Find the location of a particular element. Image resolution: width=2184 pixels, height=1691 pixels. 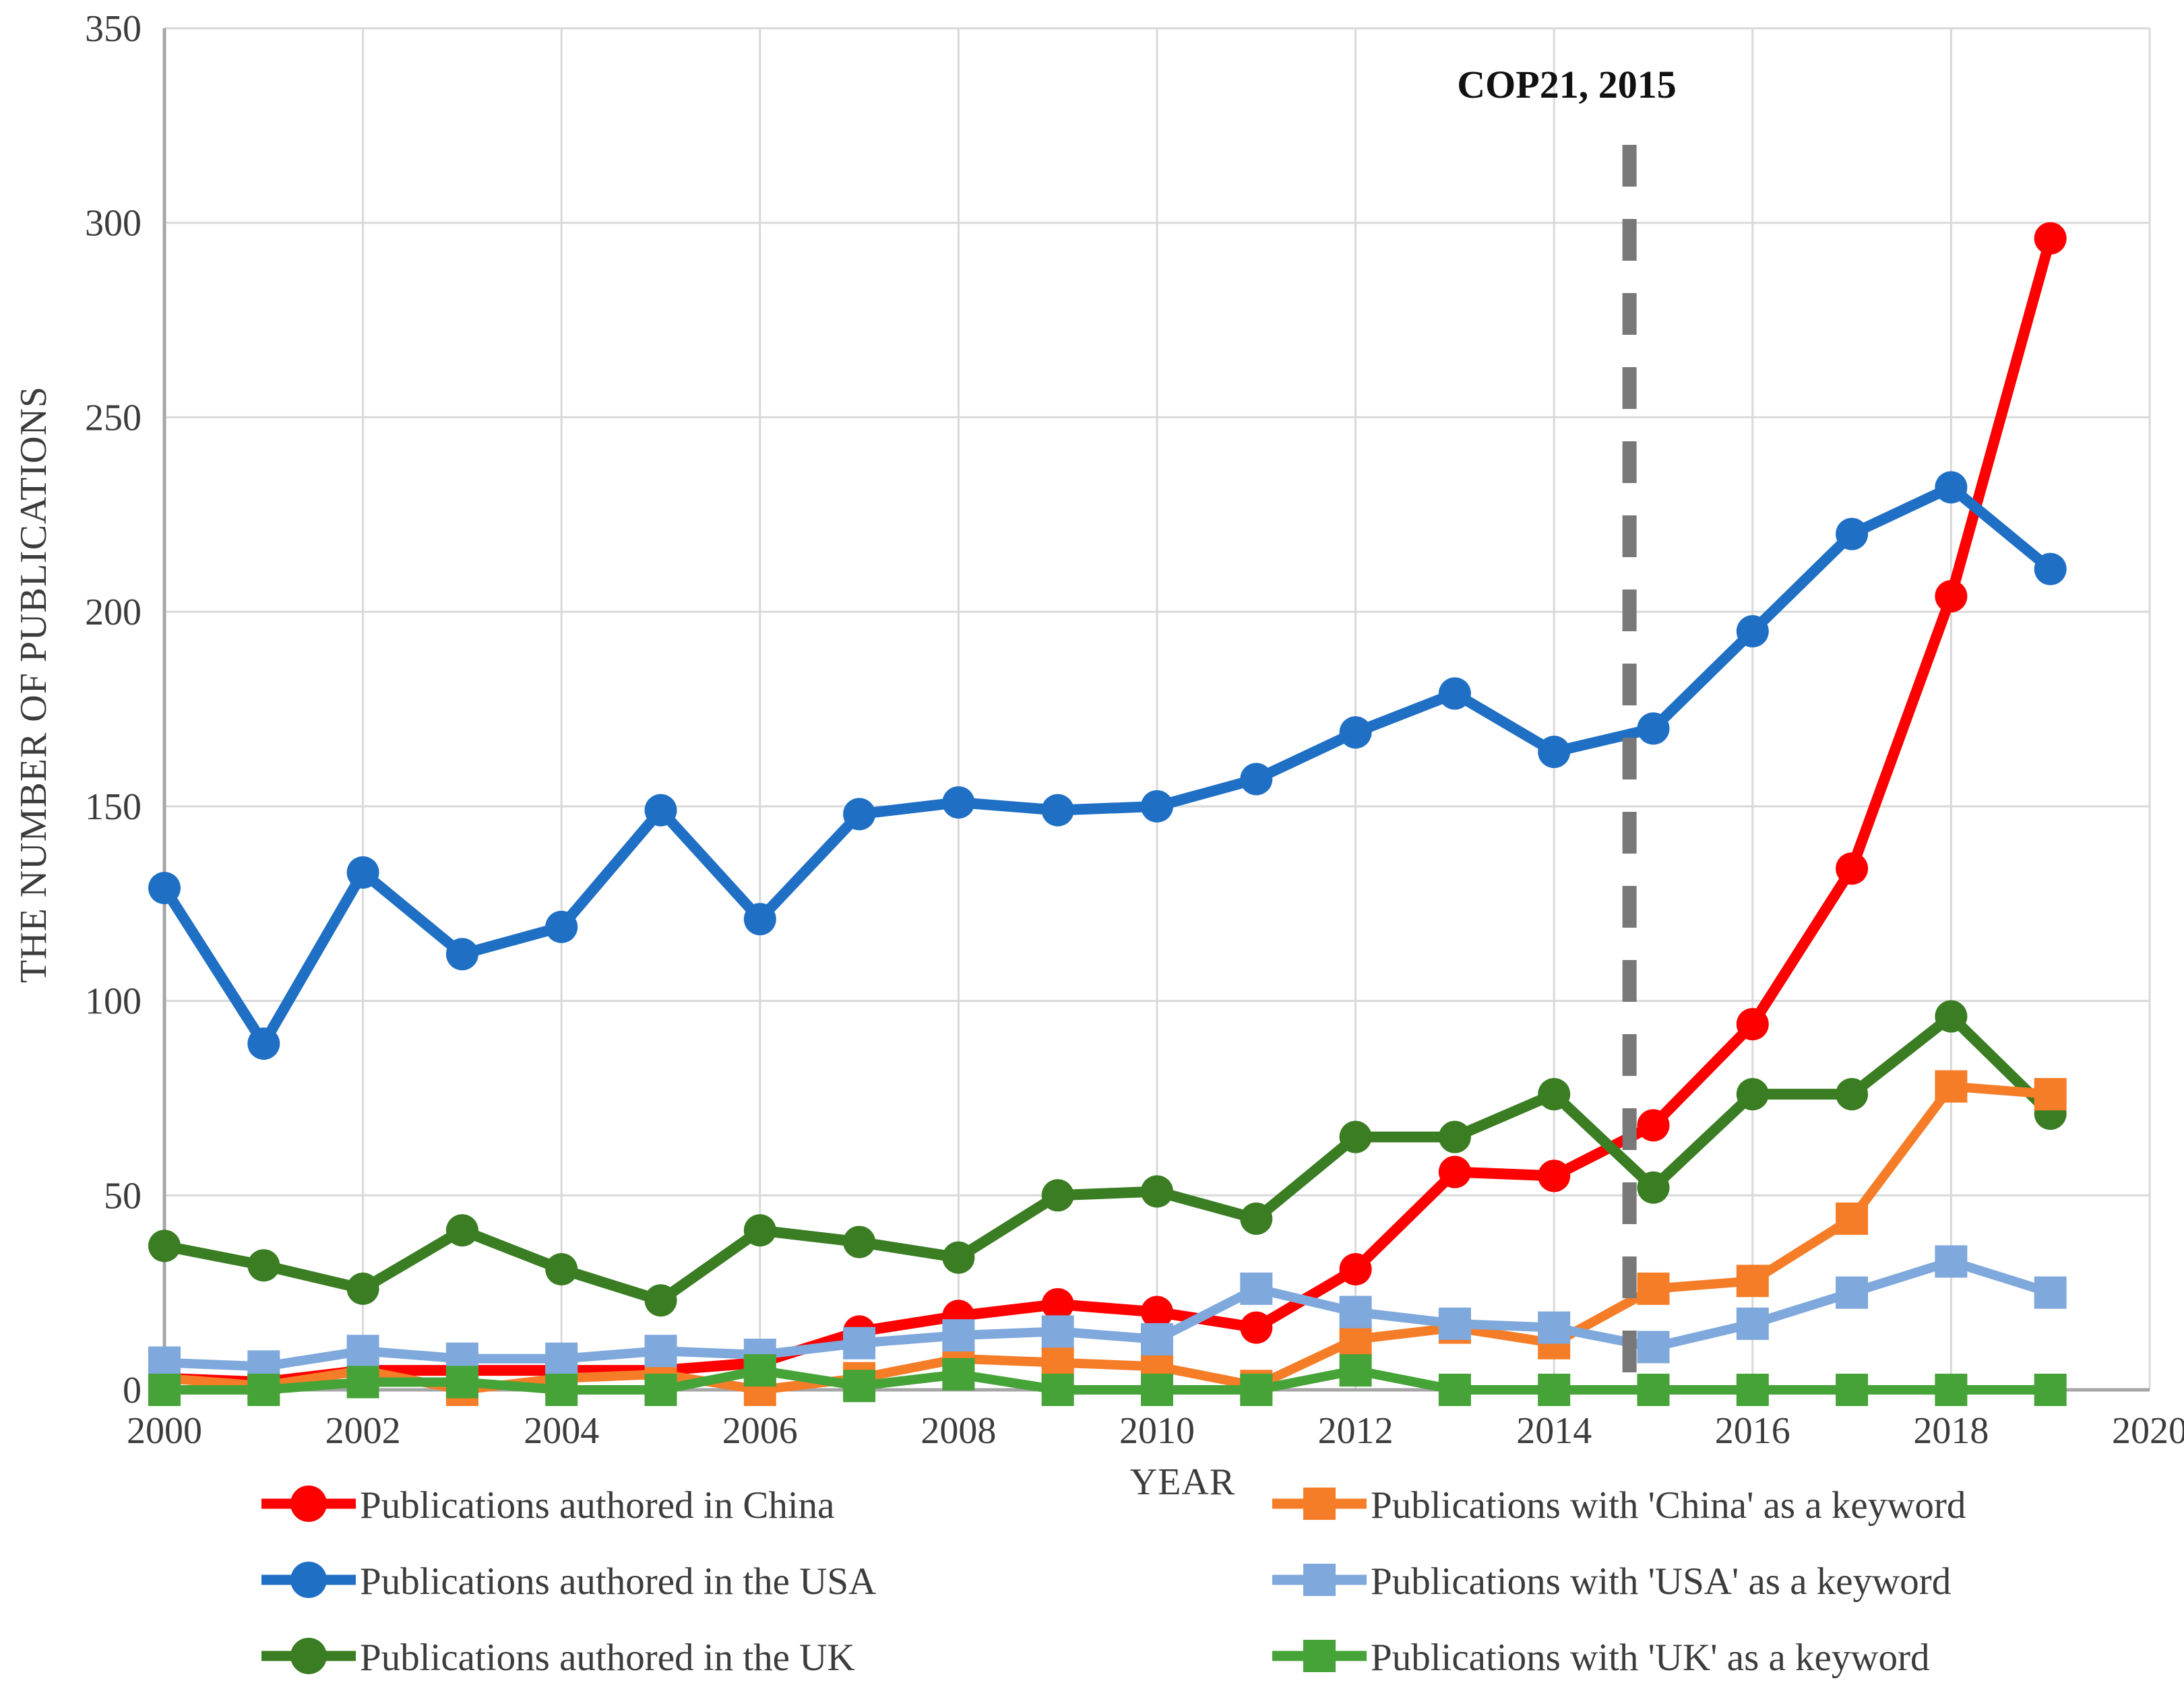

x-tick-label: 2010 is located at coordinates (1157, 1431).